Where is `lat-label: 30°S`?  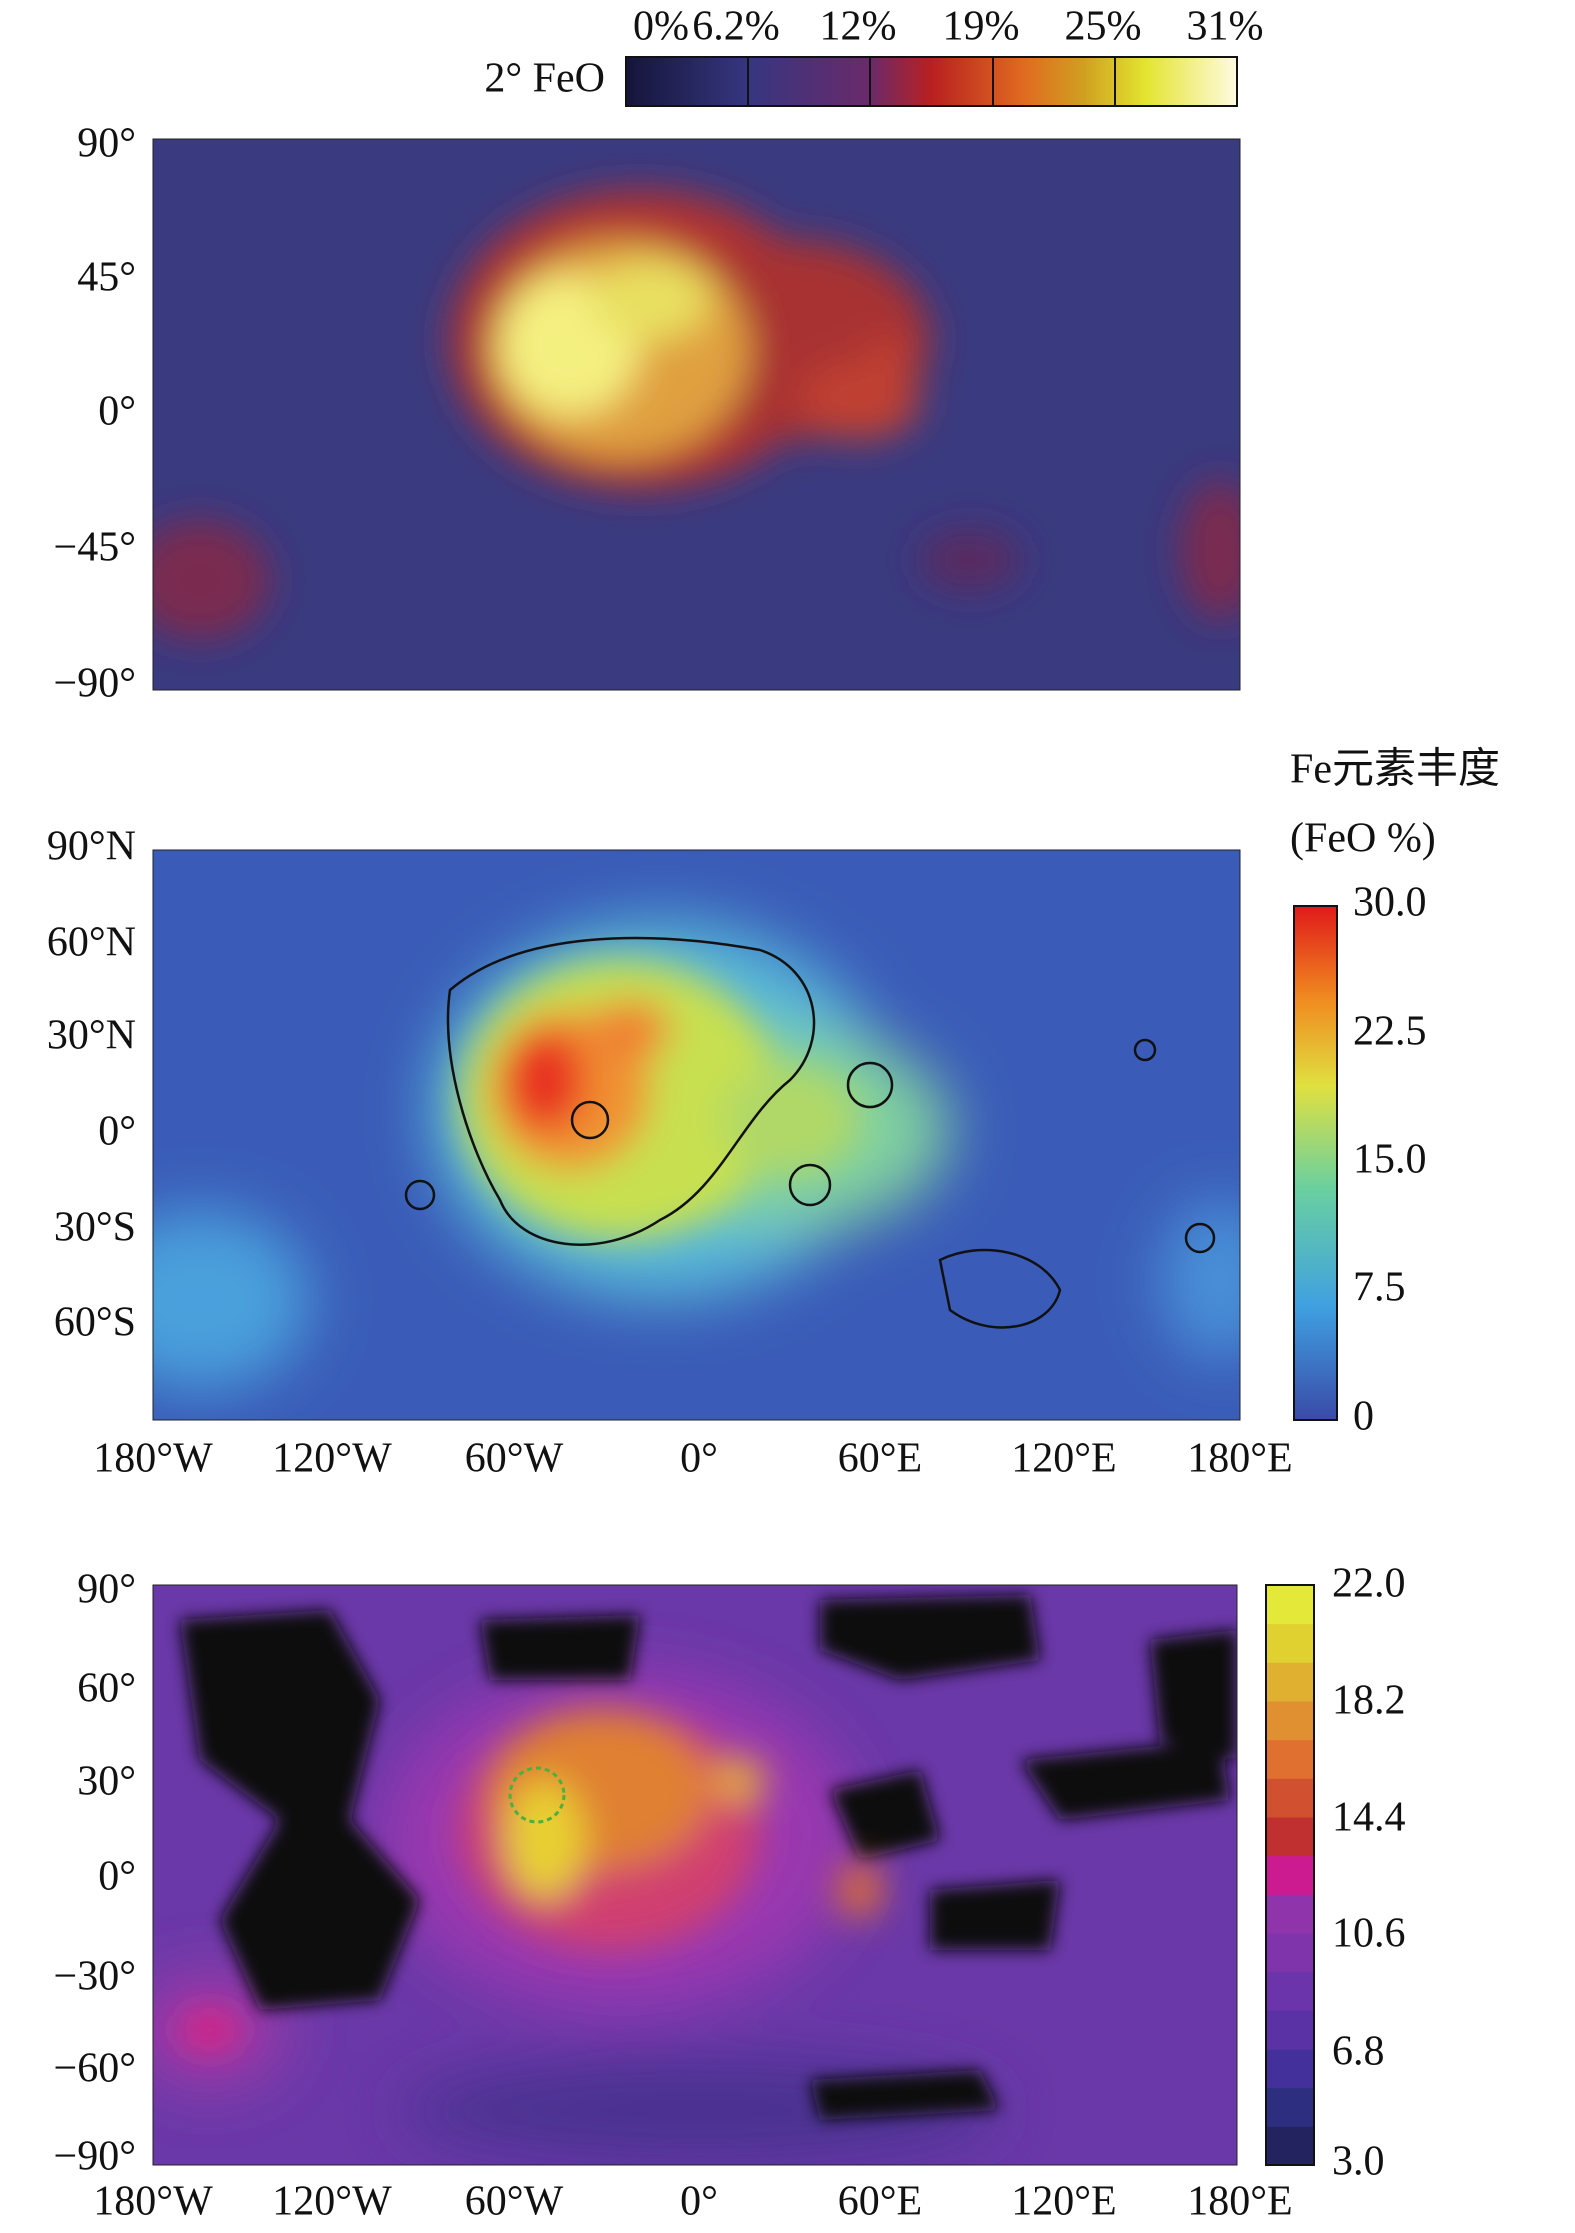
lat-label: 30°S is located at coordinates (95, 1228).